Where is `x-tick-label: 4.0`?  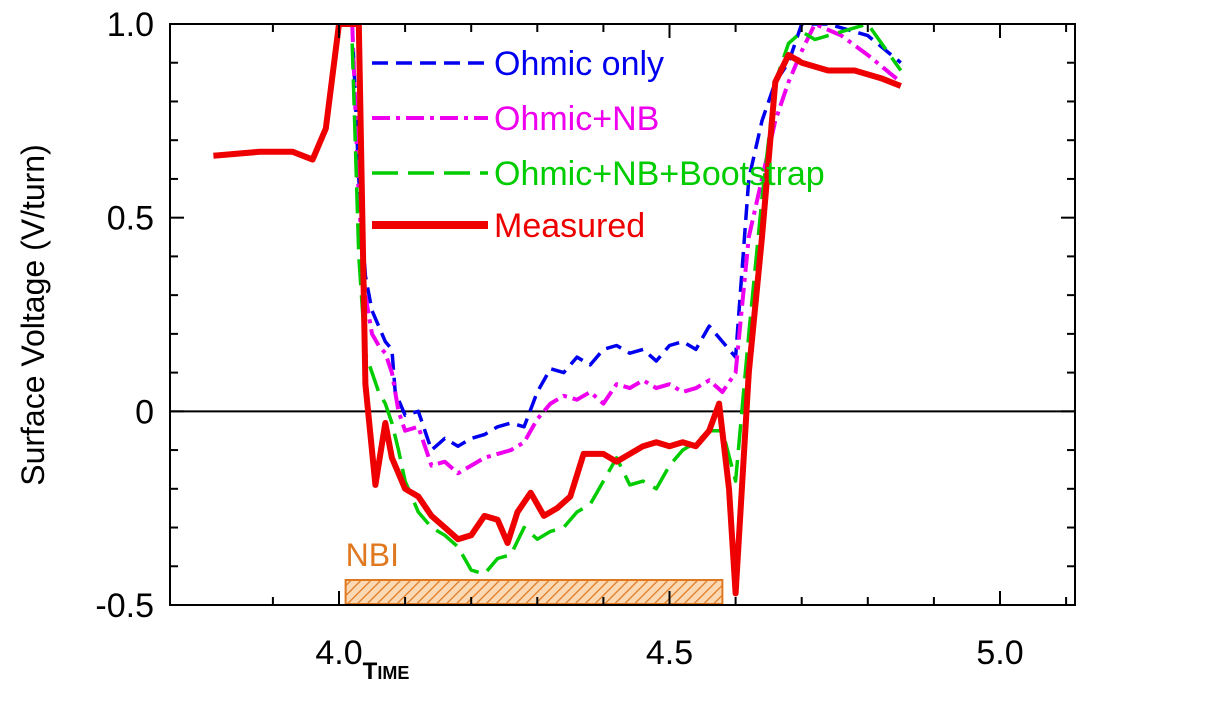
x-tick-label: 4.0 is located at coordinates (338, 653).